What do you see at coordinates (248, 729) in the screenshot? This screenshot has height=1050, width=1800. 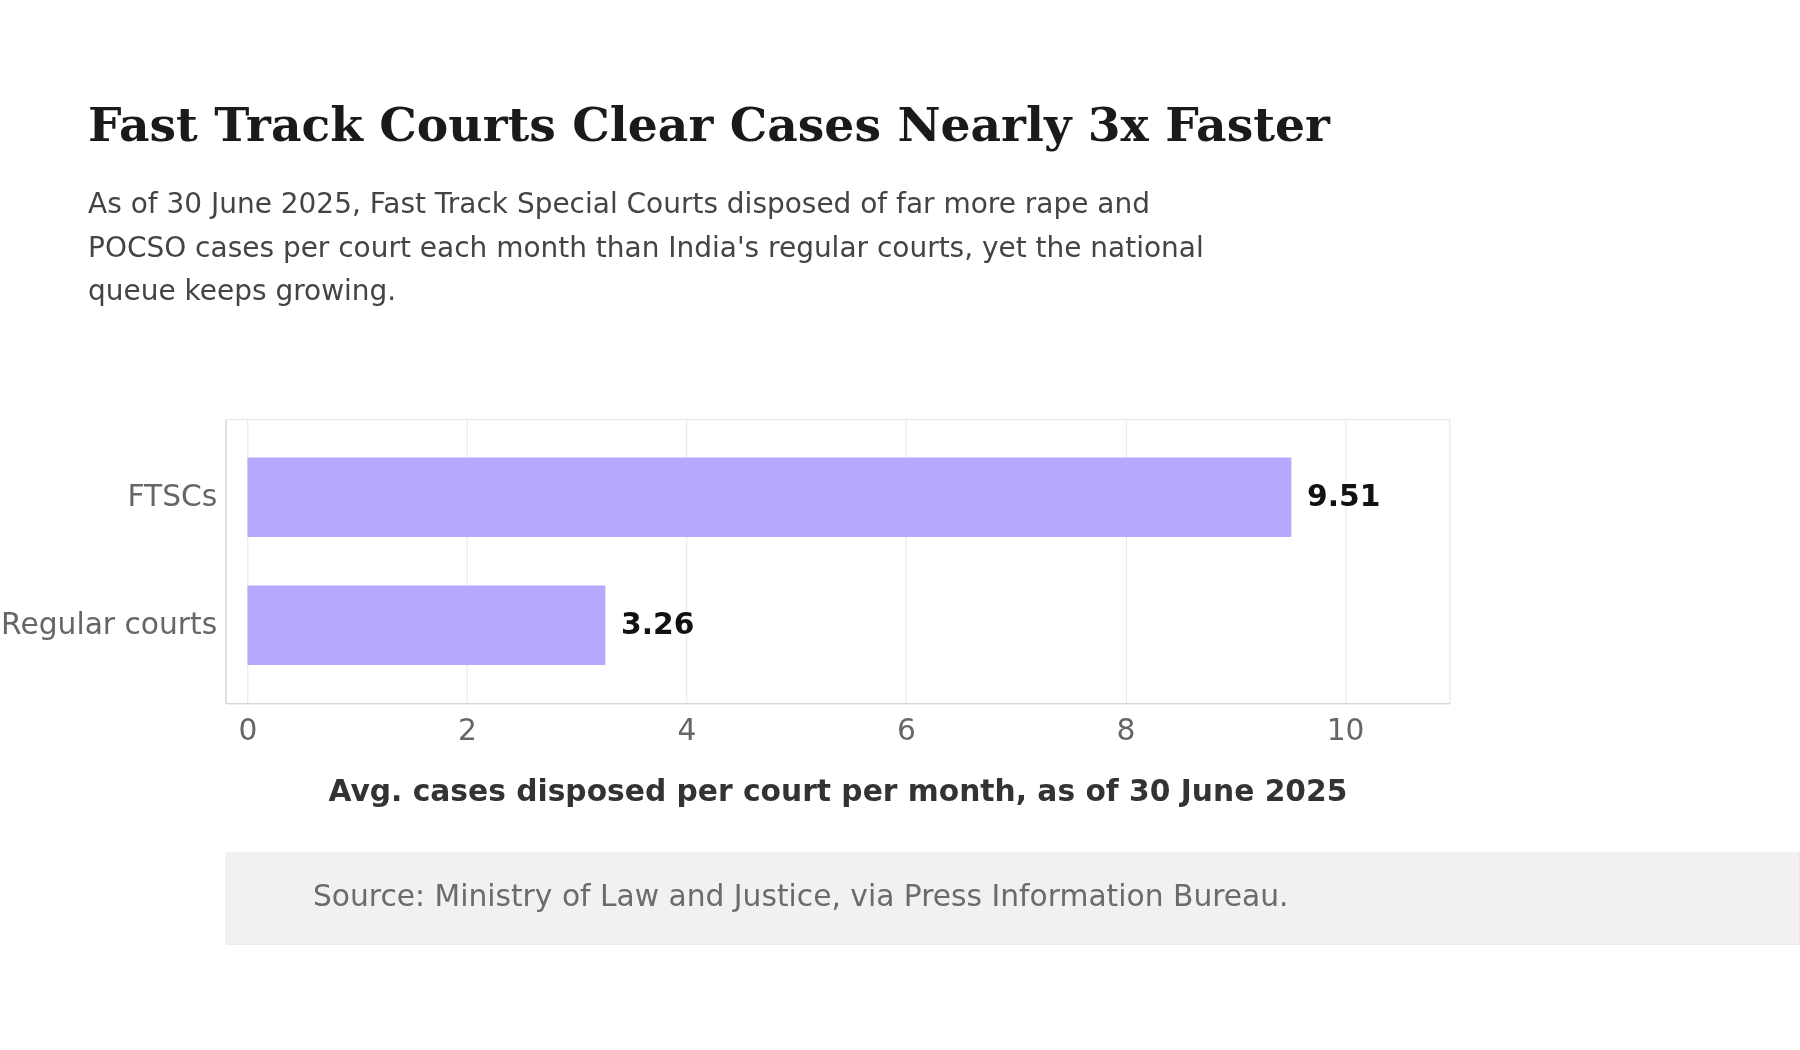 I see `x-tick-label: 0` at bounding box center [248, 729].